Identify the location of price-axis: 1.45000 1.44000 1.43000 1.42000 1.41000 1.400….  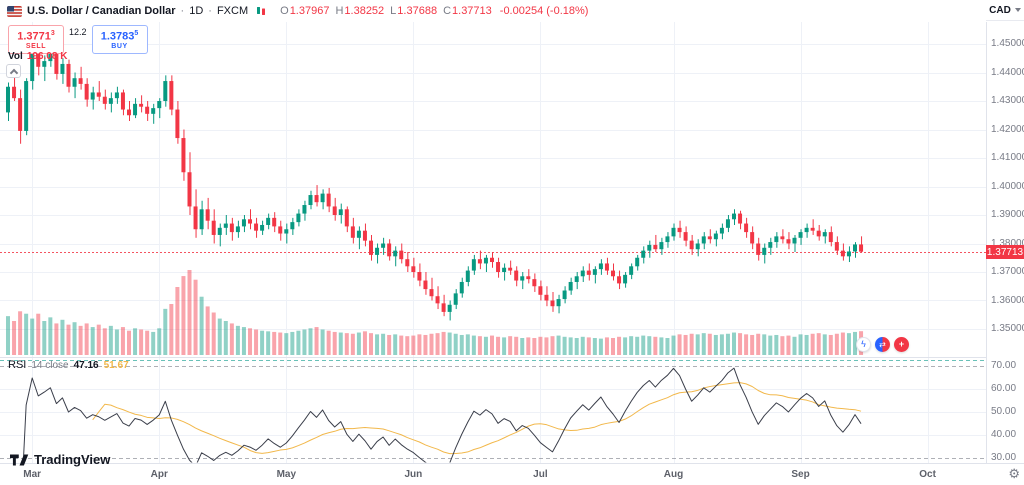
(1005, 242).